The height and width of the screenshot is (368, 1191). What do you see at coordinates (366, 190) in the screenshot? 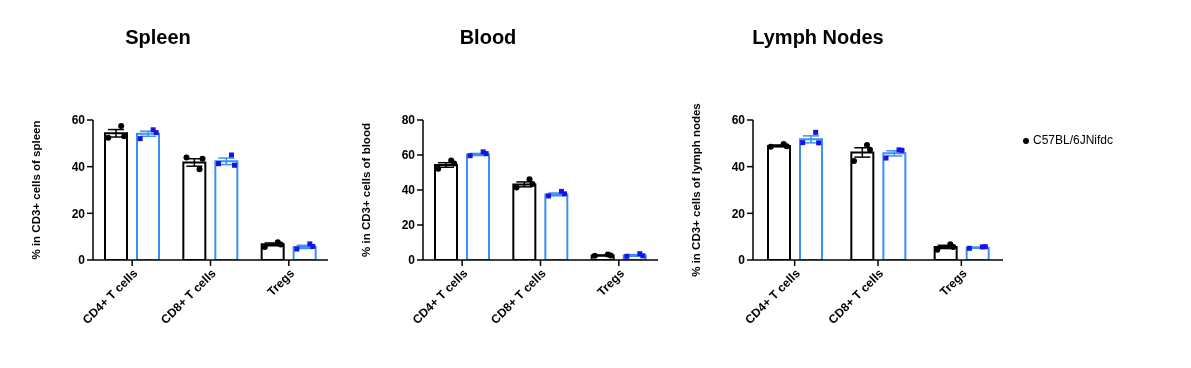
I see `y-axis-title: % in CD3+ cells of blood` at bounding box center [366, 190].